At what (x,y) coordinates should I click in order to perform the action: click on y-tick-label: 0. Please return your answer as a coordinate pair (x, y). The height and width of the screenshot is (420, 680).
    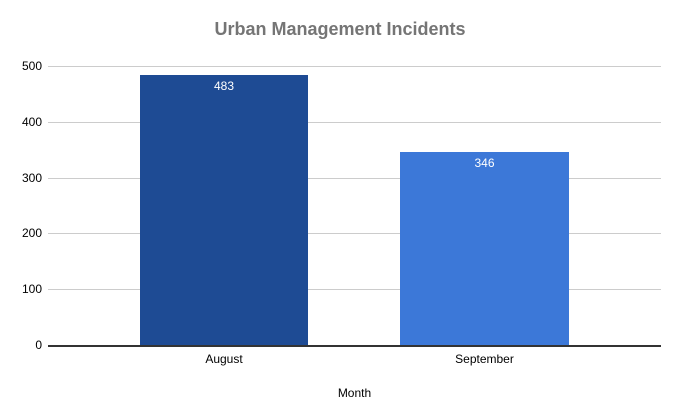
    Looking at the image, I should click on (38, 345).